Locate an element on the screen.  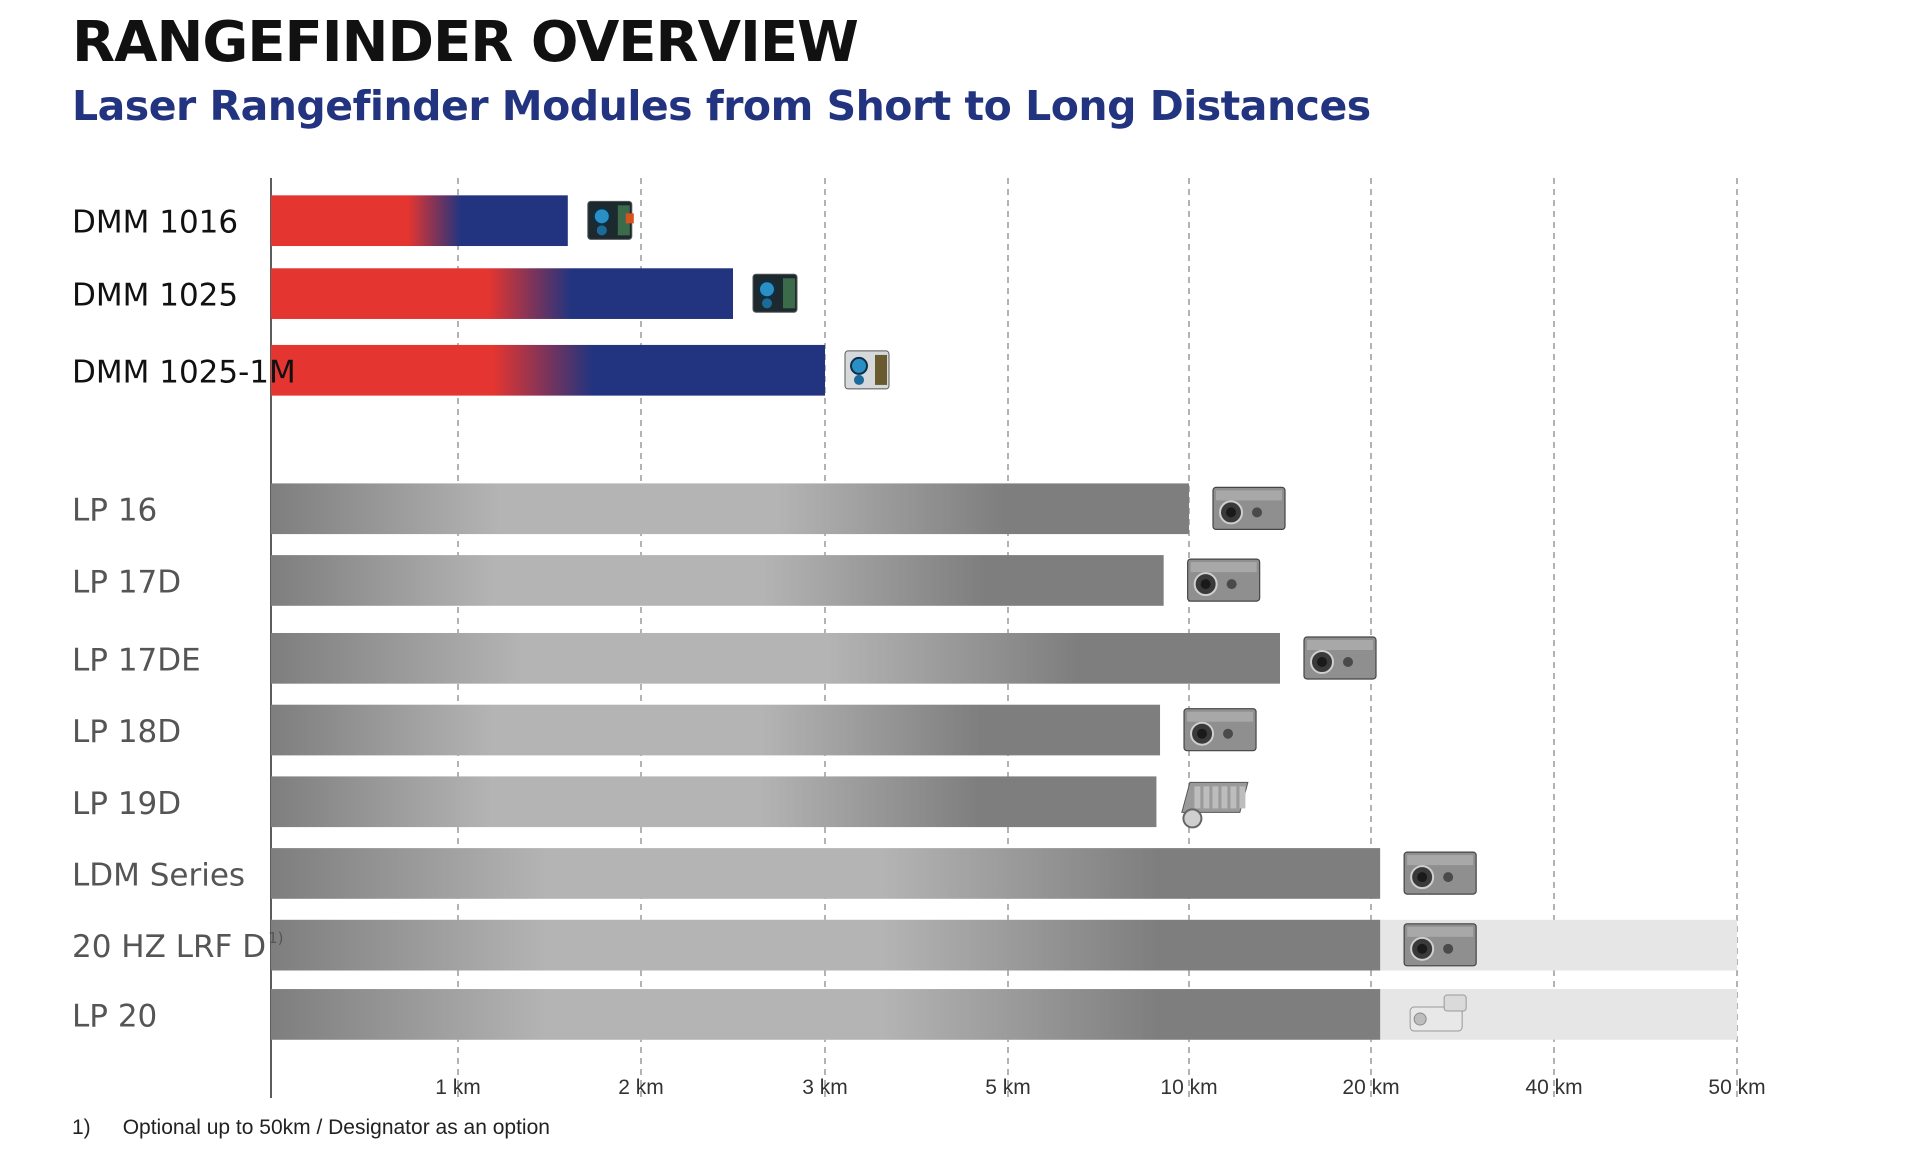
row-label: LP 18D is located at coordinates (126, 732).